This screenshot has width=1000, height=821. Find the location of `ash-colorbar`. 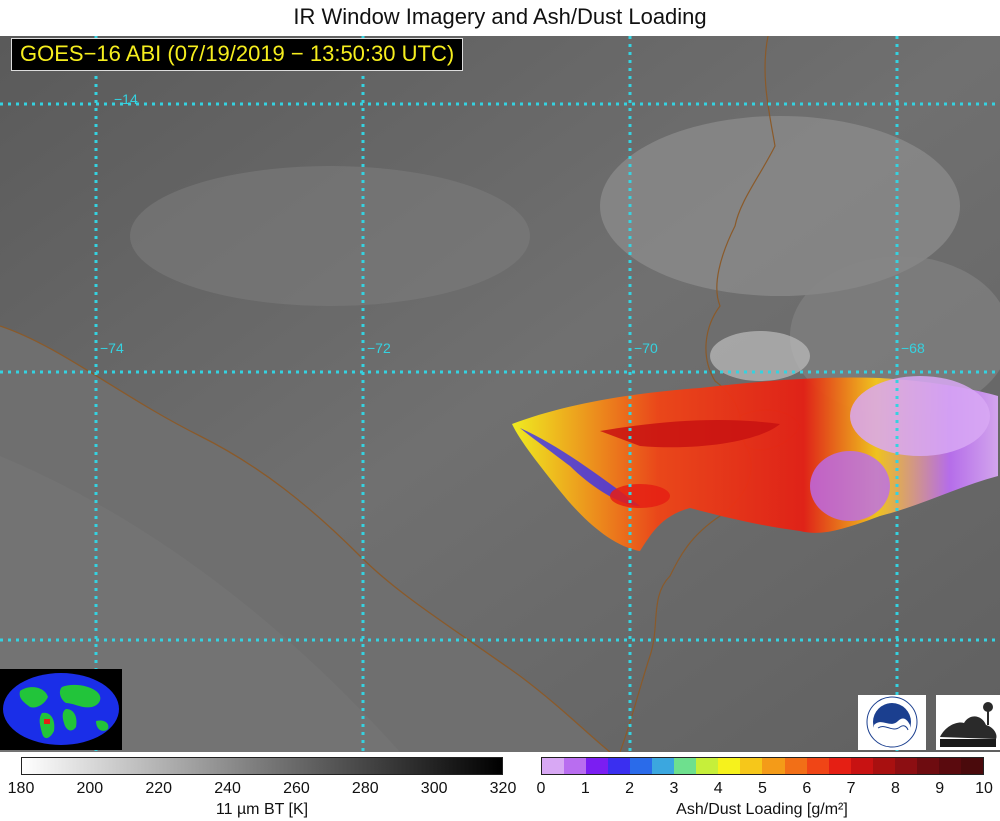

ash-colorbar is located at coordinates (762, 766).